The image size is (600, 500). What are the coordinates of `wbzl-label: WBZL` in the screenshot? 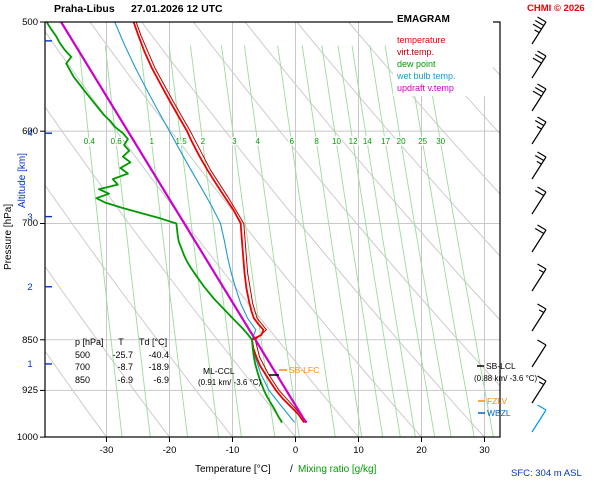 It's located at (499, 413).